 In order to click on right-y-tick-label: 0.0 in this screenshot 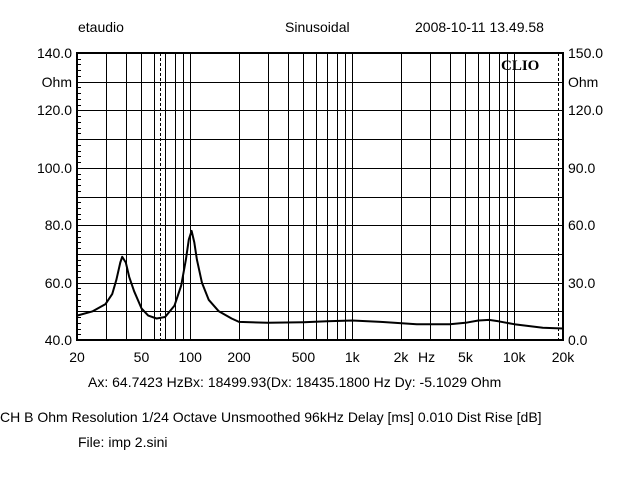, I will do `click(578, 340)`.